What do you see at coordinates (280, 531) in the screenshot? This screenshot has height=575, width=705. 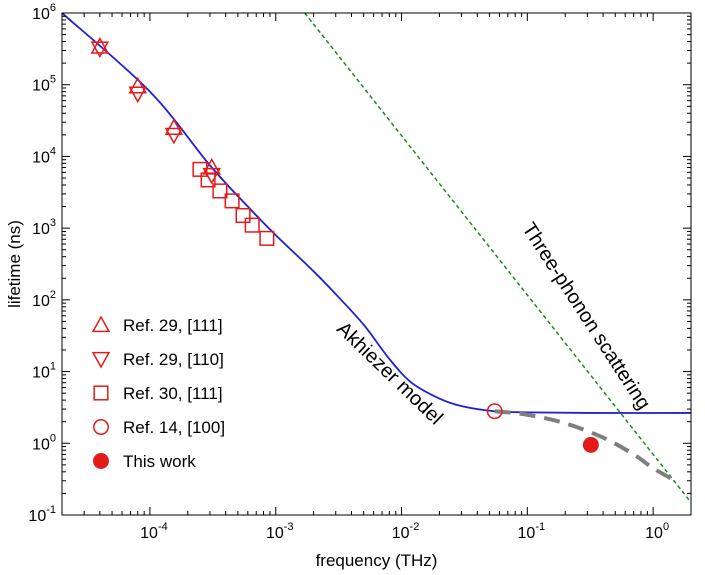 I see `x-tick-label: 10⁻³` at bounding box center [280, 531].